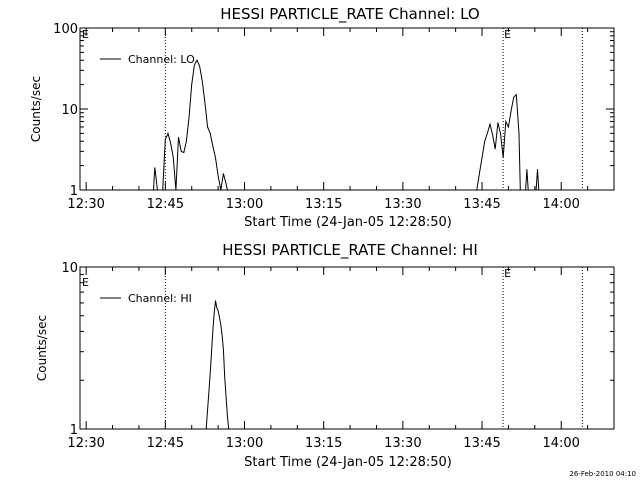 This screenshot has width=640, height=480. What do you see at coordinates (85, 443) in the screenshot?
I see `hi-x-tick-label: 12:30` at bounding box center [85, 443].